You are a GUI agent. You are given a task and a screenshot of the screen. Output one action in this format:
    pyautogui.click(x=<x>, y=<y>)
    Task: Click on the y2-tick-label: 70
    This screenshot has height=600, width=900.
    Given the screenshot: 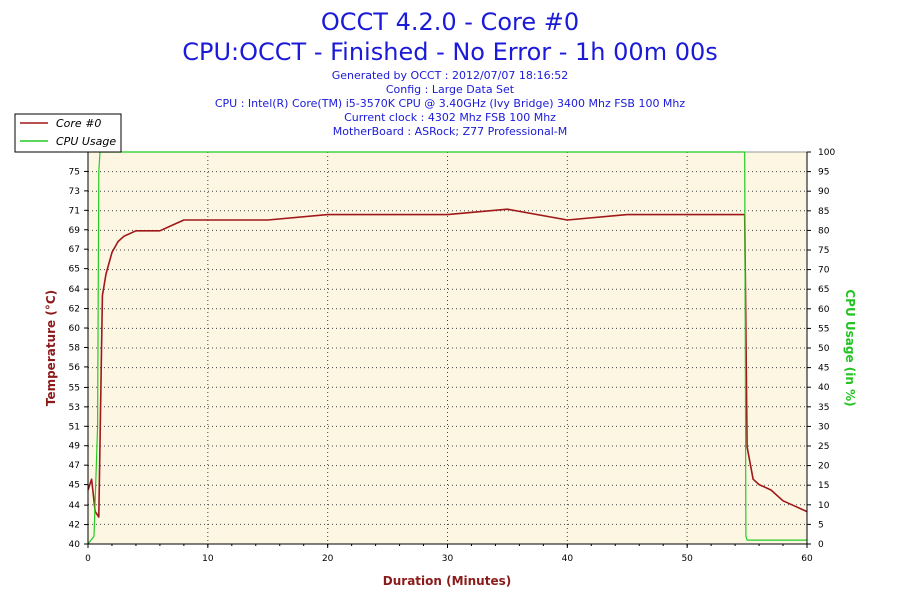 What is the action you would take?
    pyautogui.click(x=824, y=271)
    